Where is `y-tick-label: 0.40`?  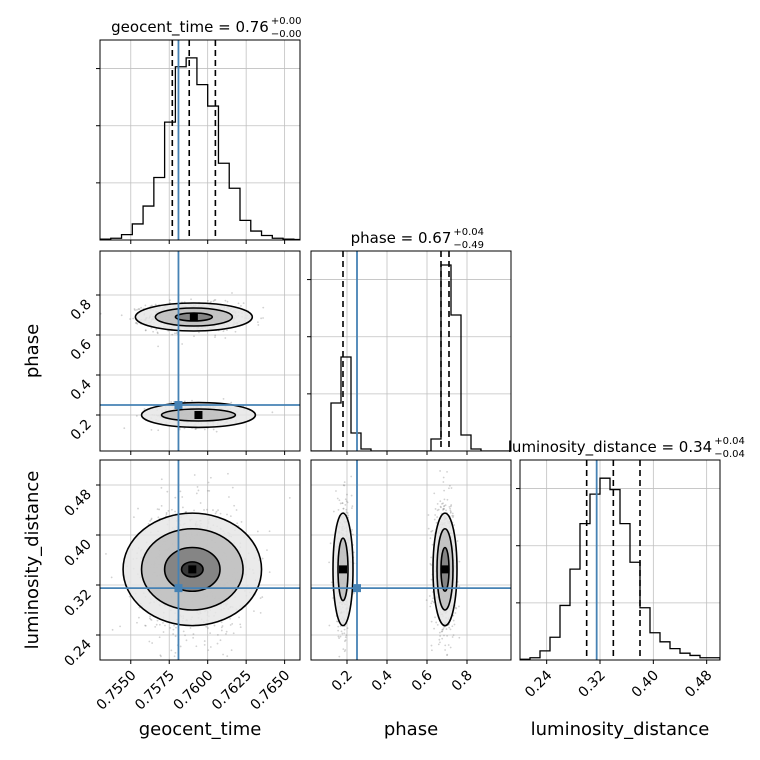
y-tick-label: 0.40 is located at coordinates (77, 553).